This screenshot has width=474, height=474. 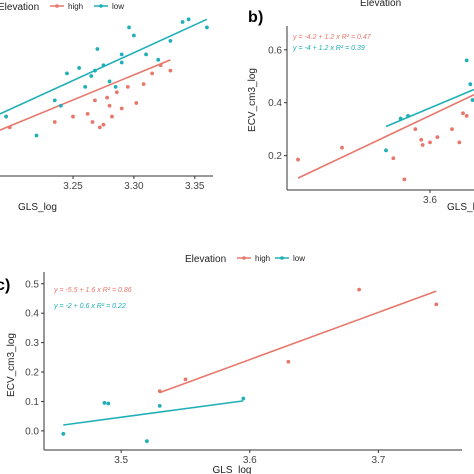 I want to click on panel-b-equation-high: y = -4.2 + 1.2 x R² = 0.47, so click(x=332, y=37).